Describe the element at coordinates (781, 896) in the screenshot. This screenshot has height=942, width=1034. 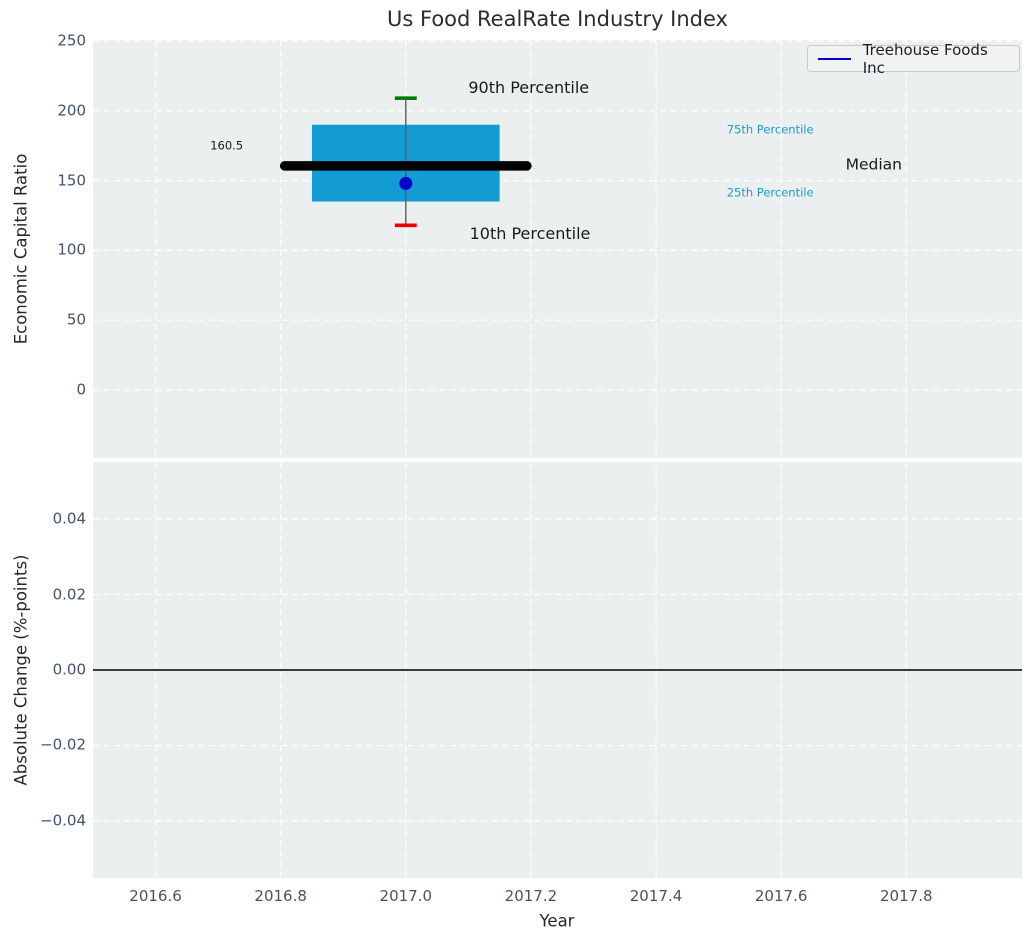
I see `x-tick-label: 2017.6` at that location.